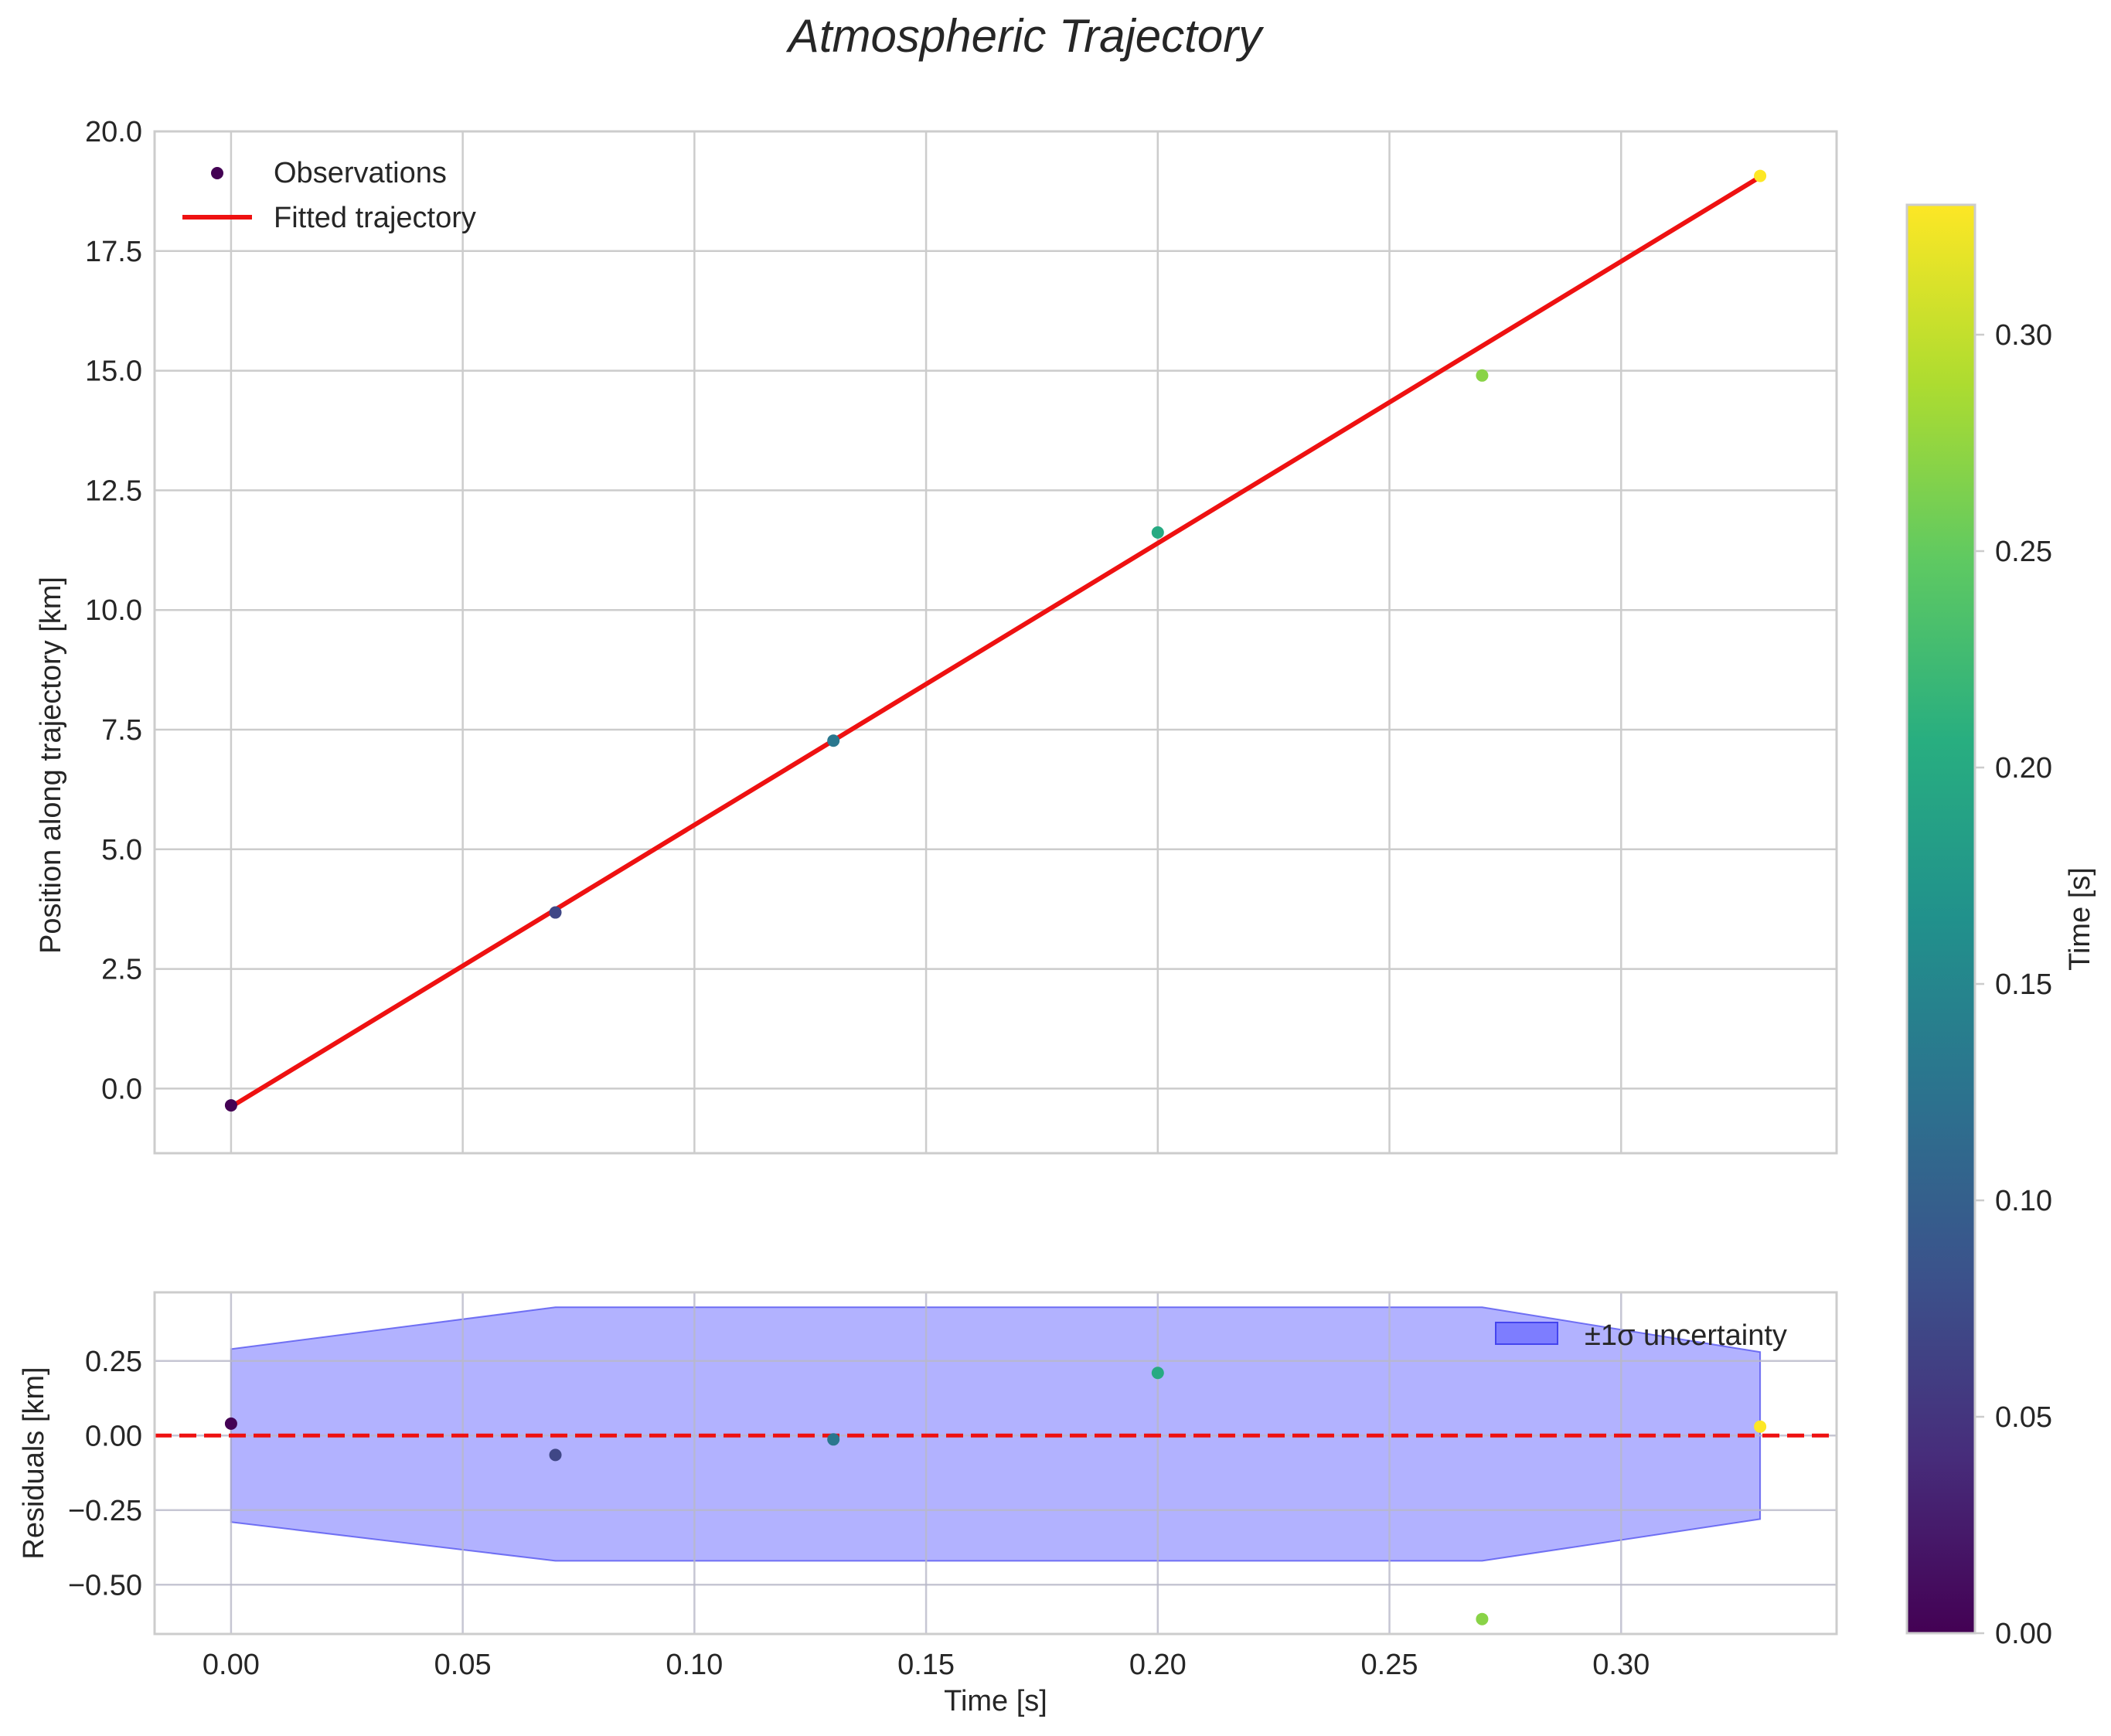  Describe the element at coordinates (1526, 1334) in the screenshot. I see `legend-uncertainty-swatch` at that location.